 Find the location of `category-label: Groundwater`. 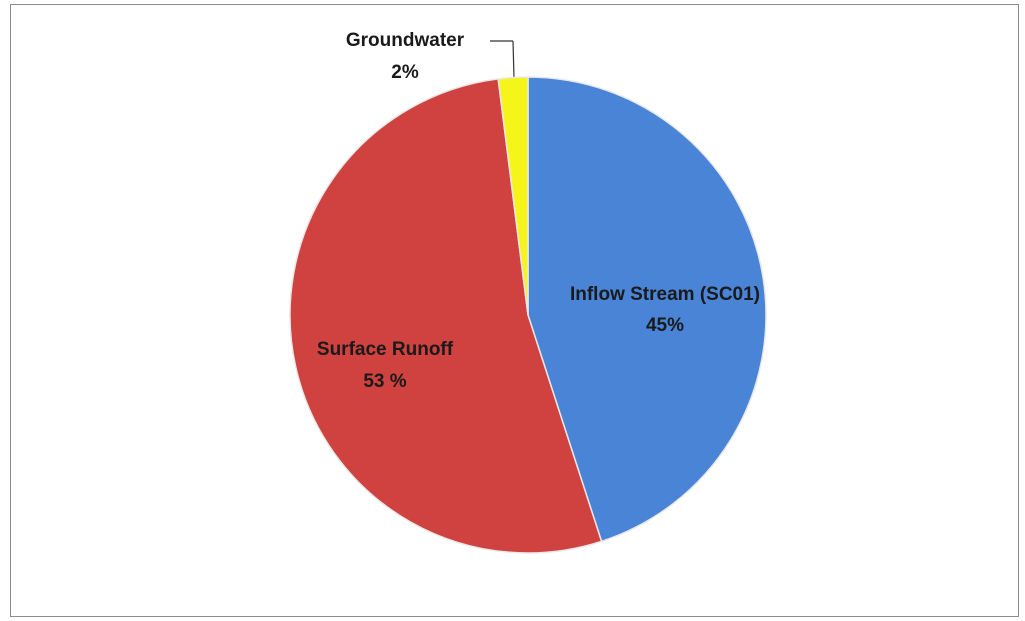

category-label: Groundwater is located at coordinates (405, 40).